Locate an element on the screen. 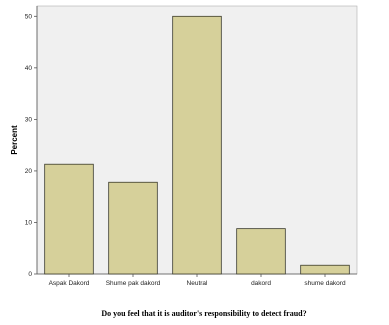 Image resolution: width=389 pixels, height=325 pixels. y-tick-label: 0 is located at coordinates (30, 274).